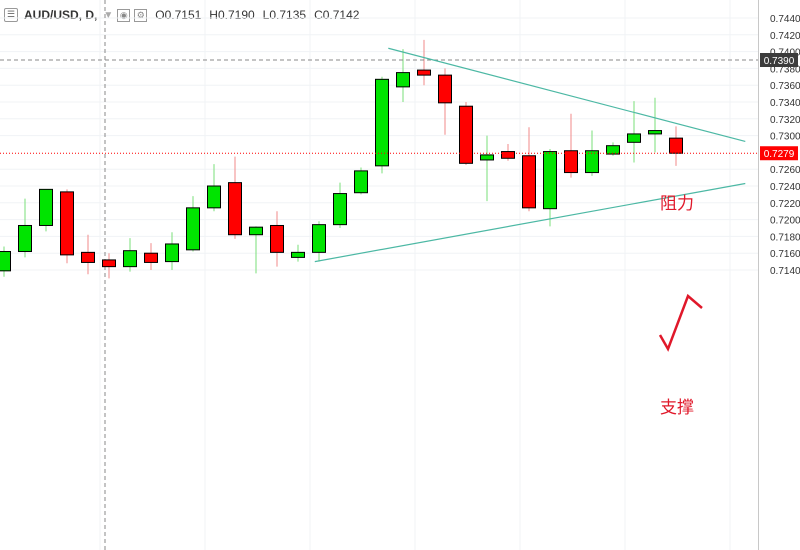 The image size is (800, 550). What do you see at coordinates (567, 95) in the screenshot?
I see `resistance-trendline` at bounding box center [567, 95].